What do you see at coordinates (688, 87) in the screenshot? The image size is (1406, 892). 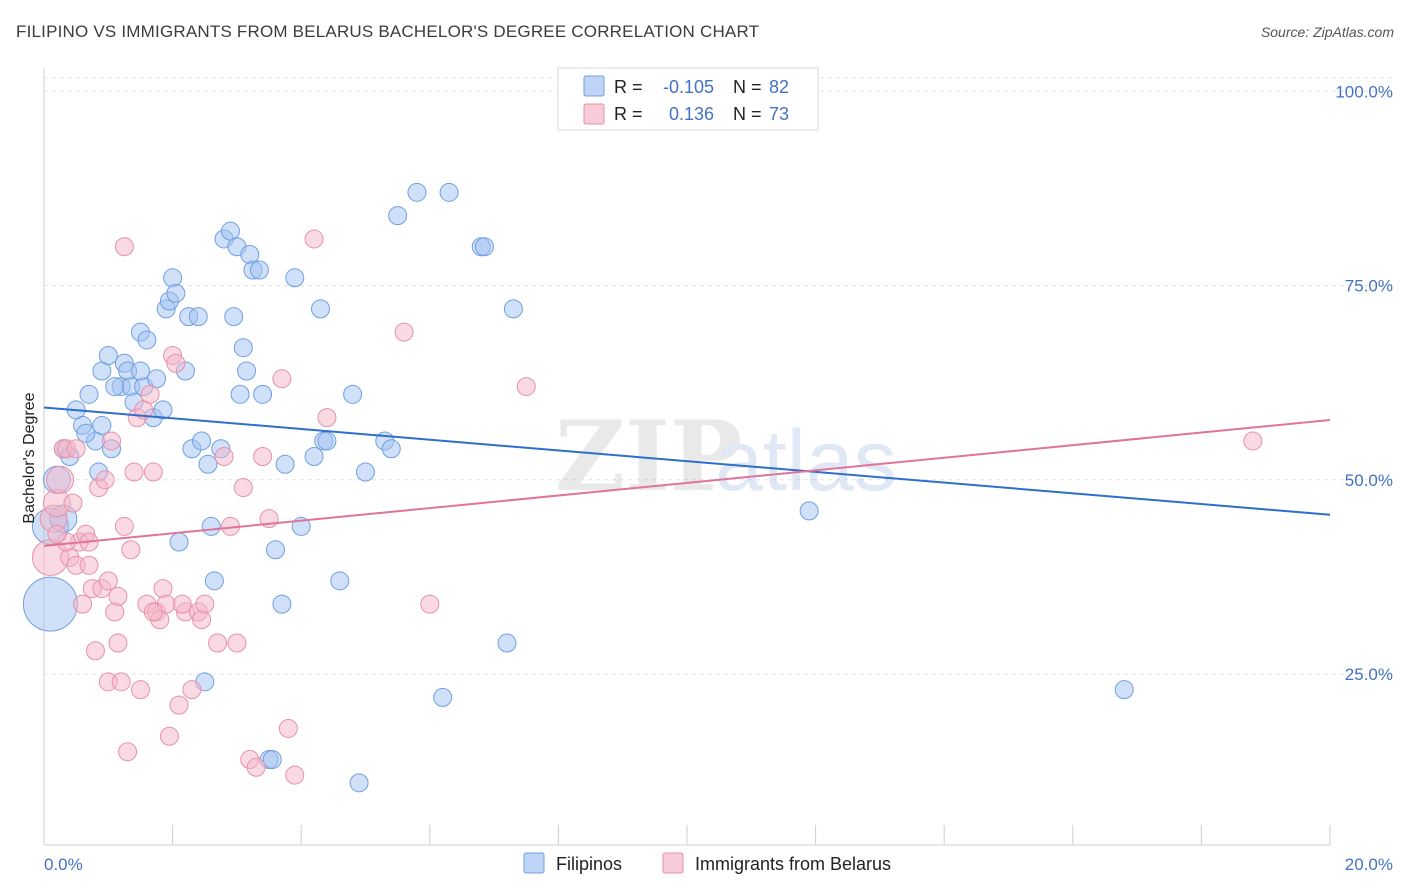 I see `legend-r-value-filipinos: -0.105` at bounding box center [688, 87].